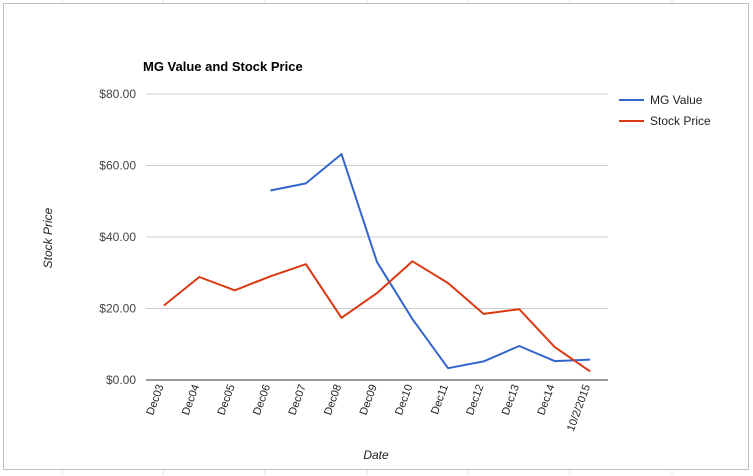 This screenshot has height=476, width=753. I want to click on y-tick-label: $0.00, so click(121, 380).